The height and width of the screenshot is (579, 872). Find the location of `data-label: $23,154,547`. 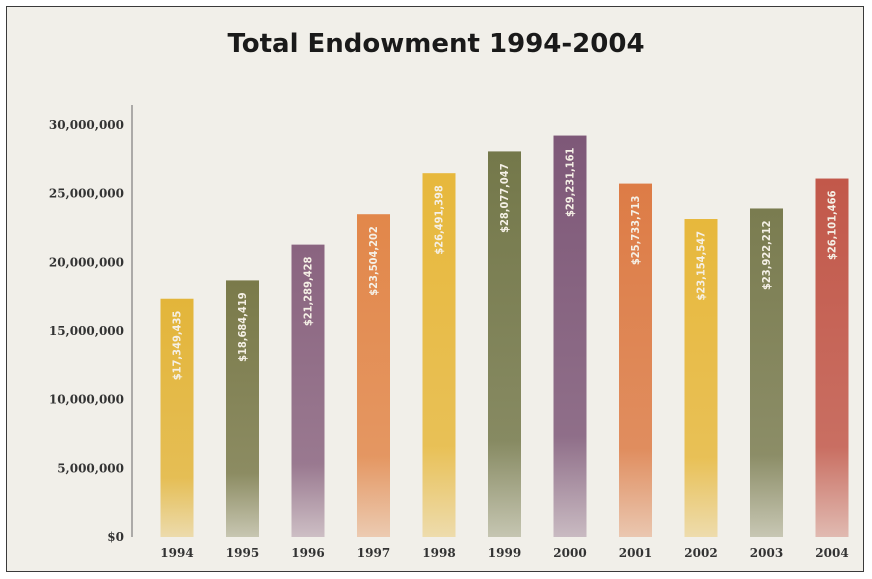

data-label: $23,154,547 is located at coordinates (701, 266).